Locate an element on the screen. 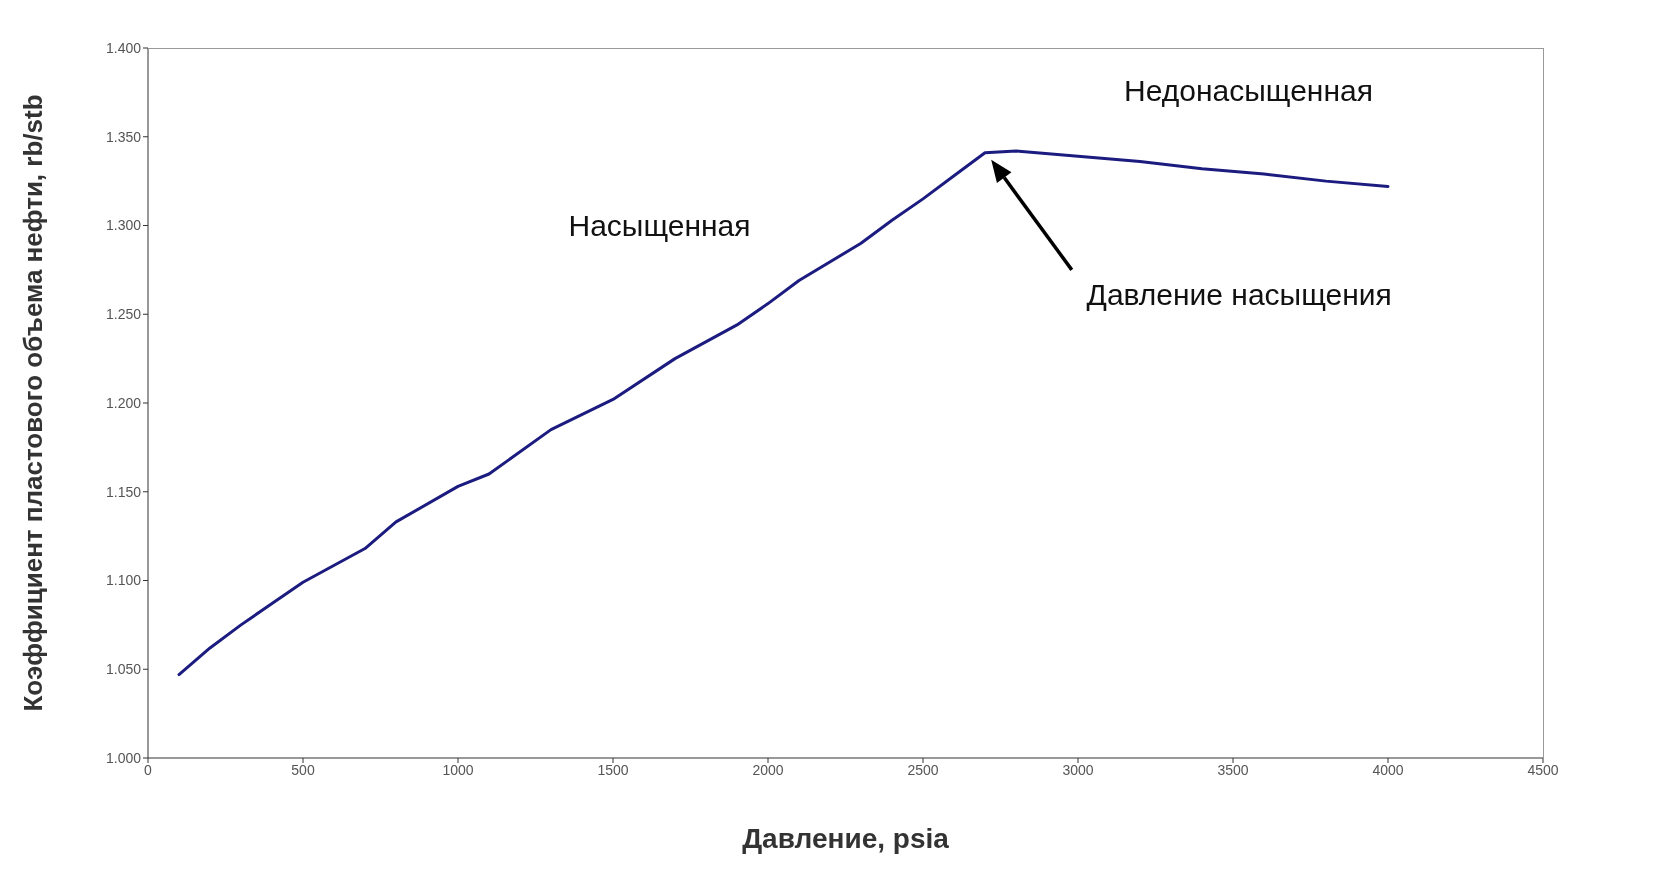 Image resolution: width=1661 pixels, height=872 pixels. y-tick-label: 1.150 is located at coordinates (123, 491).